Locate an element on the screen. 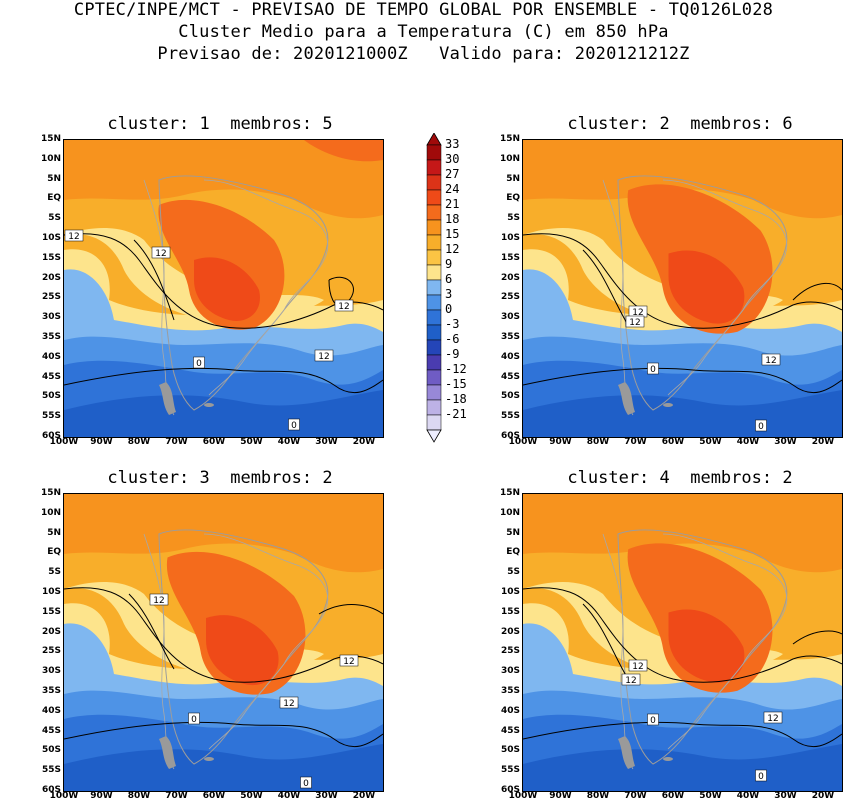 This screenshot has height=803, width=847. lat-tick-label: 25S is located at coordinates (510, 651).